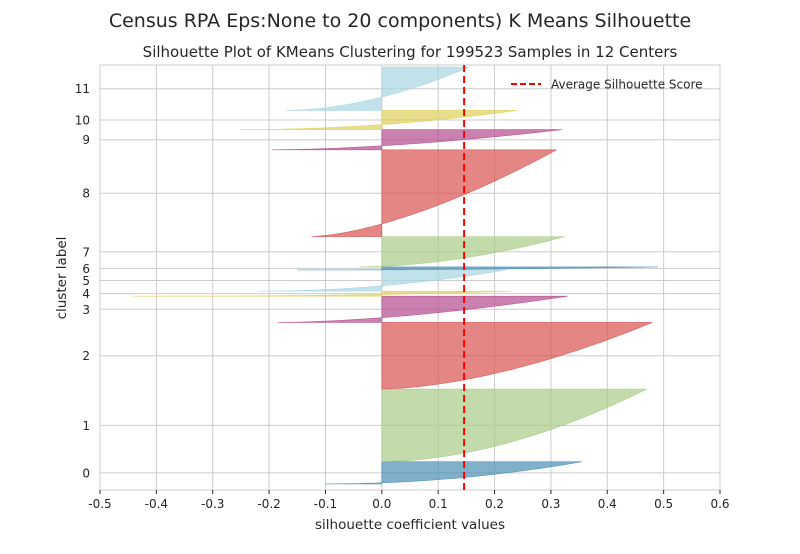  I want to click on cluster-7-silhouette, so click(462, 252).